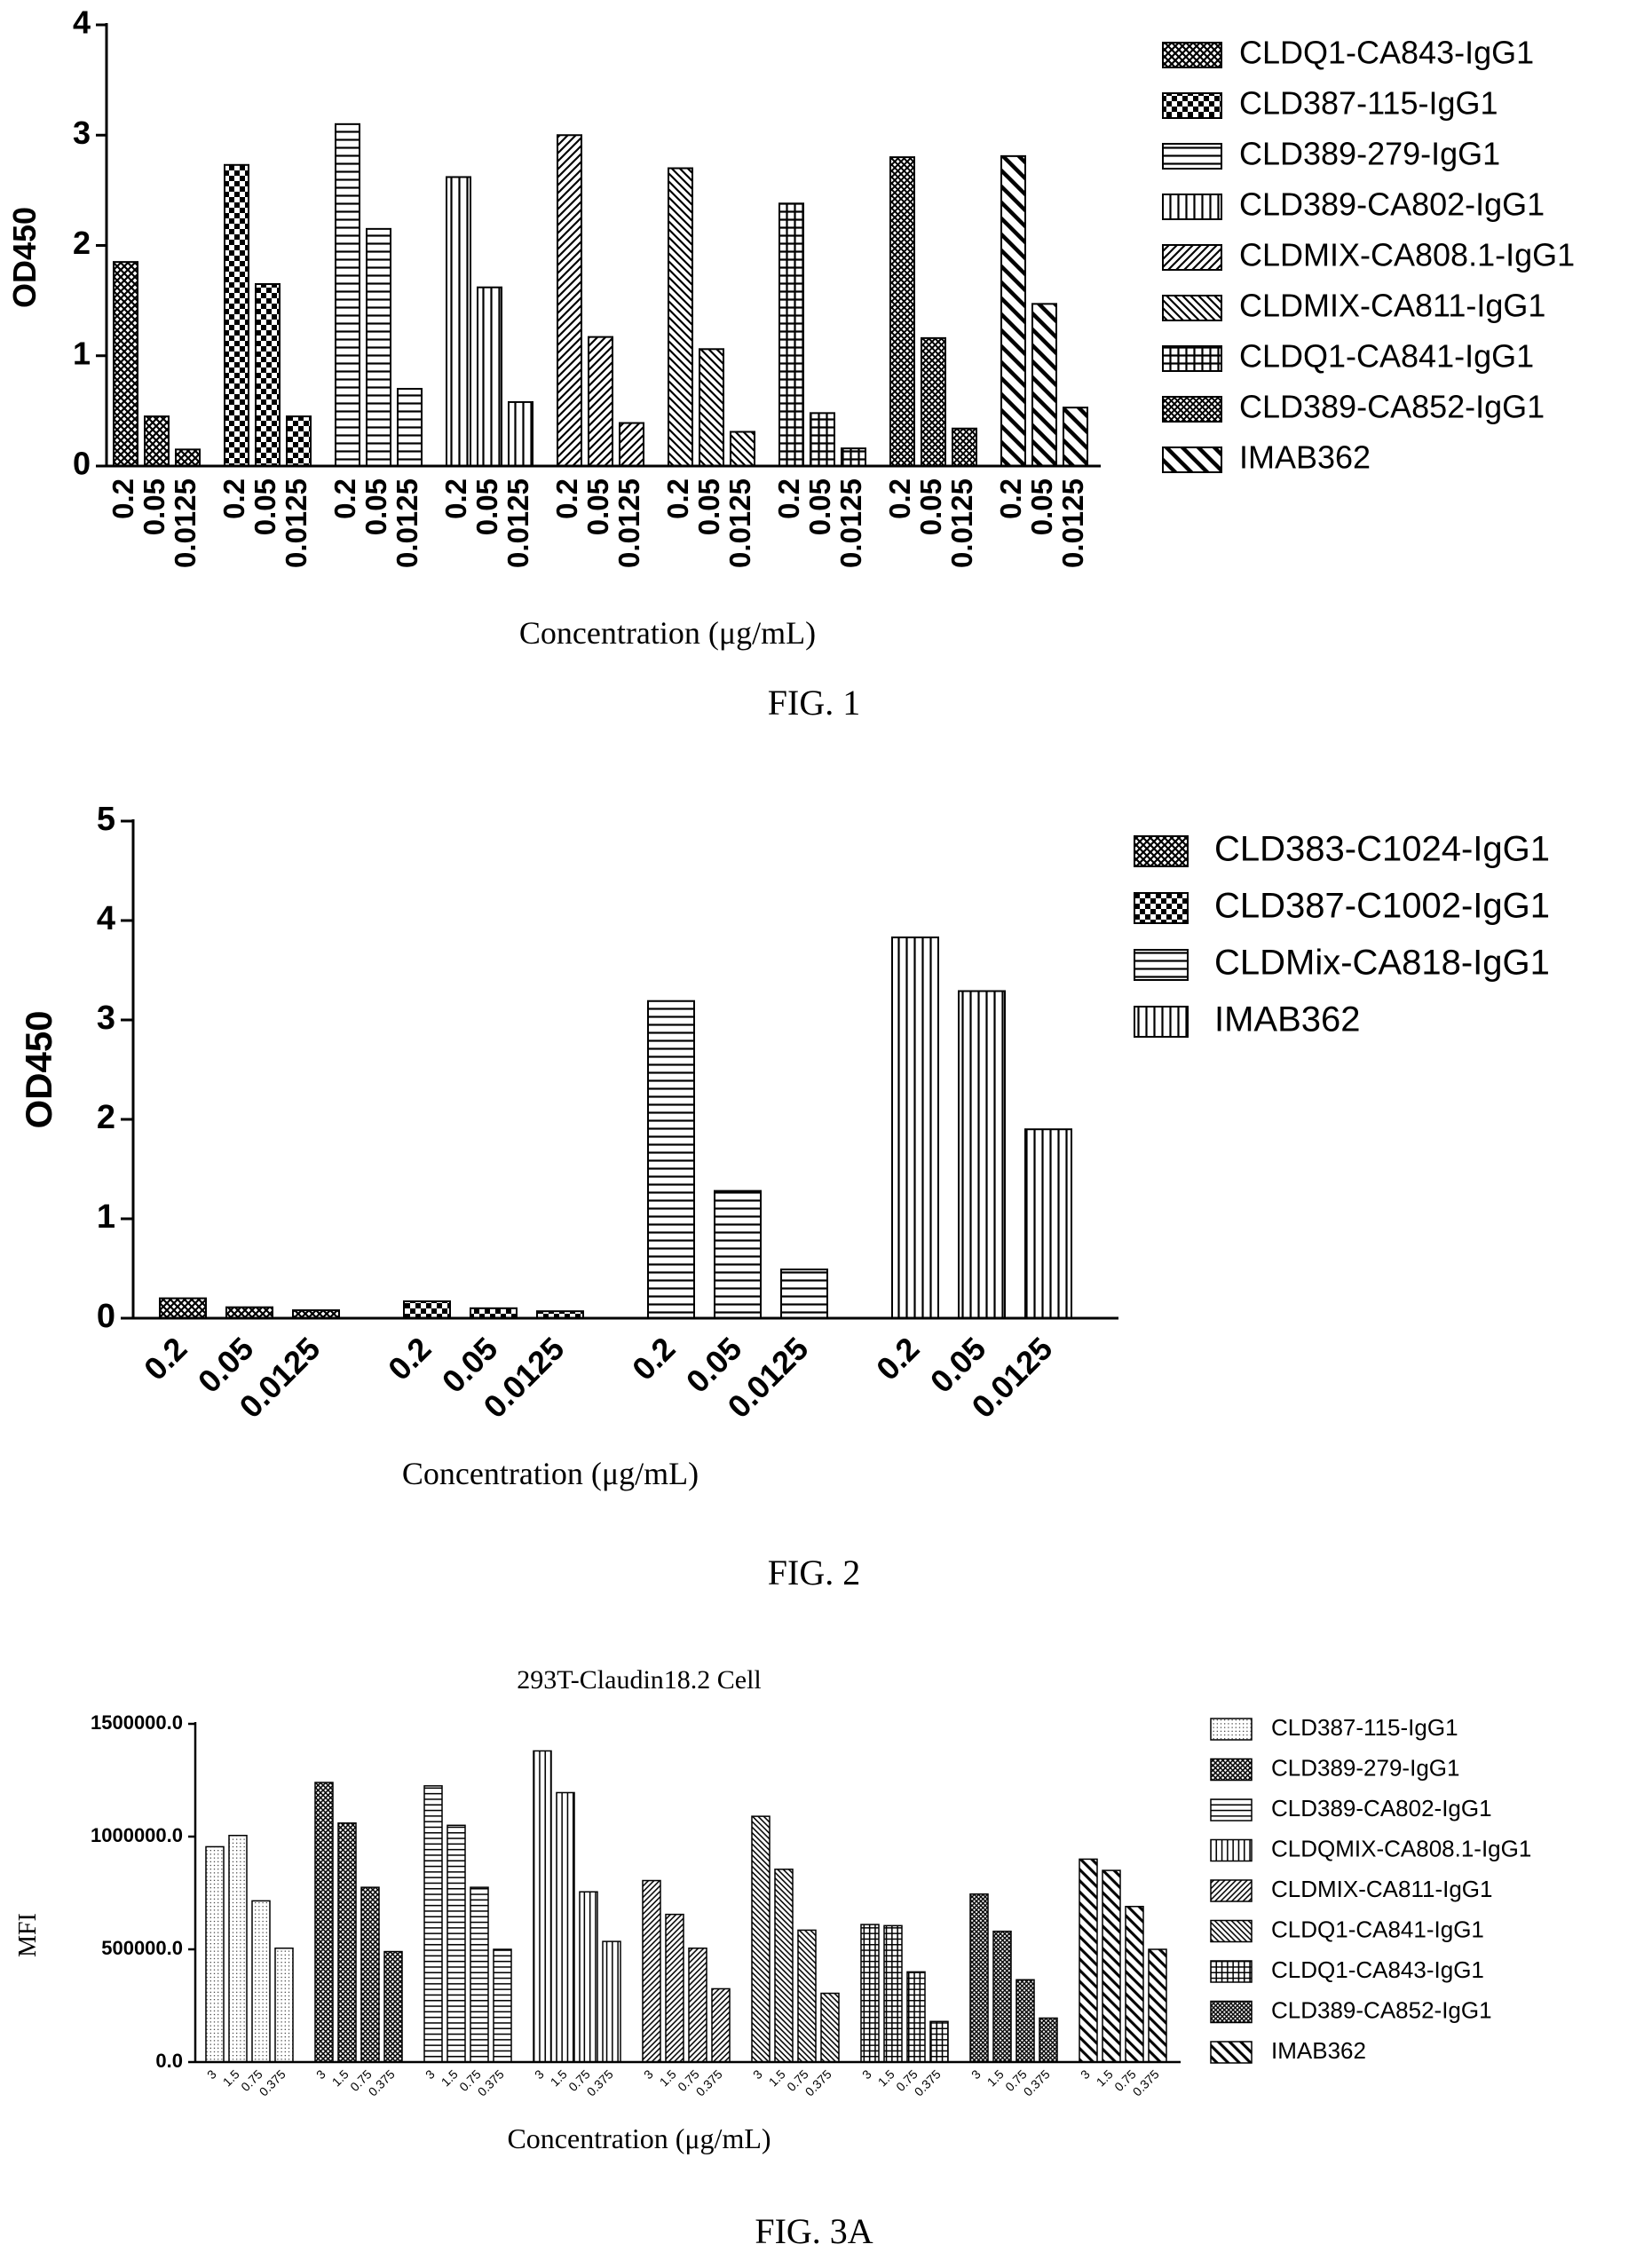 This screenshot has width=1628, height=2268. Describe the element at coordinates (376, 506) in the screenshot. I see `x-tick-label-fig1-2-1: 0.05` at that location.